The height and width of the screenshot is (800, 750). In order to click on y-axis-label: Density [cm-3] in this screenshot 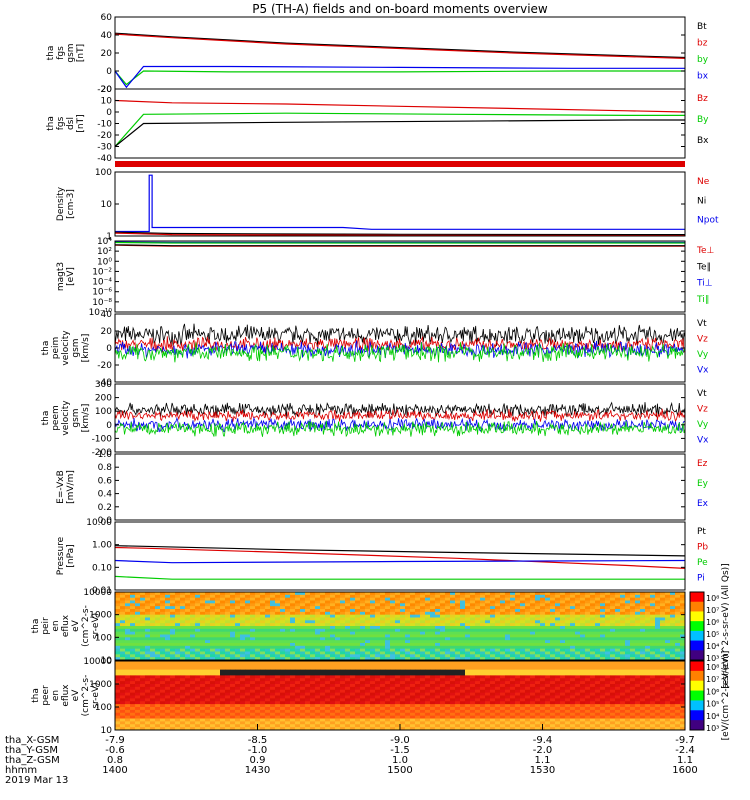, I will do `click(66, 203)`.